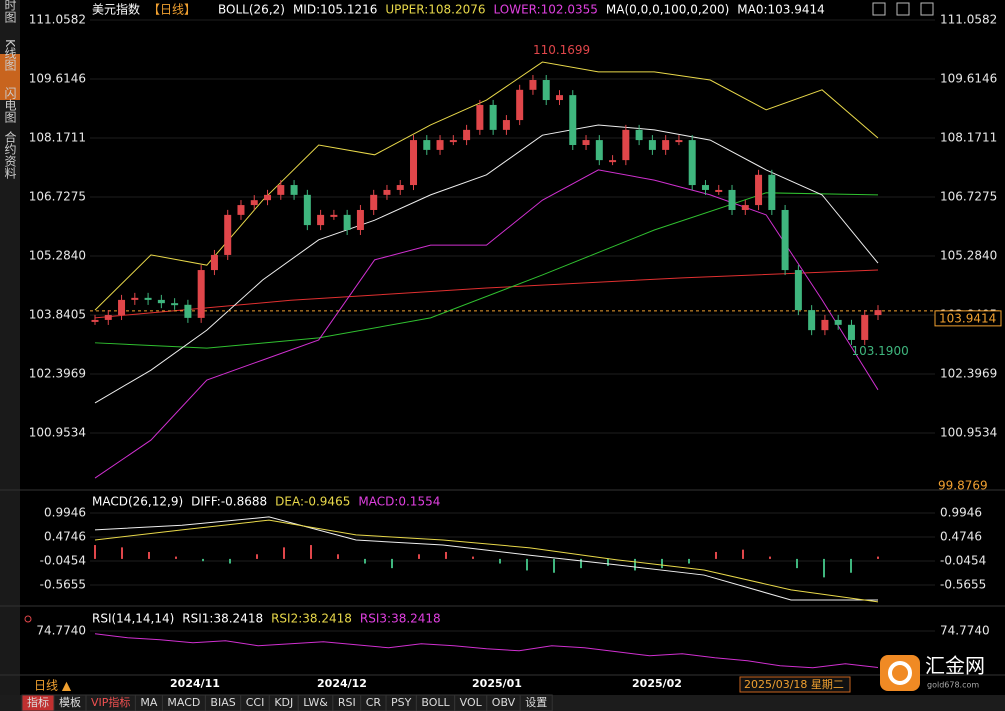  I want to click on side-tab: K线图, so click(10, 55).